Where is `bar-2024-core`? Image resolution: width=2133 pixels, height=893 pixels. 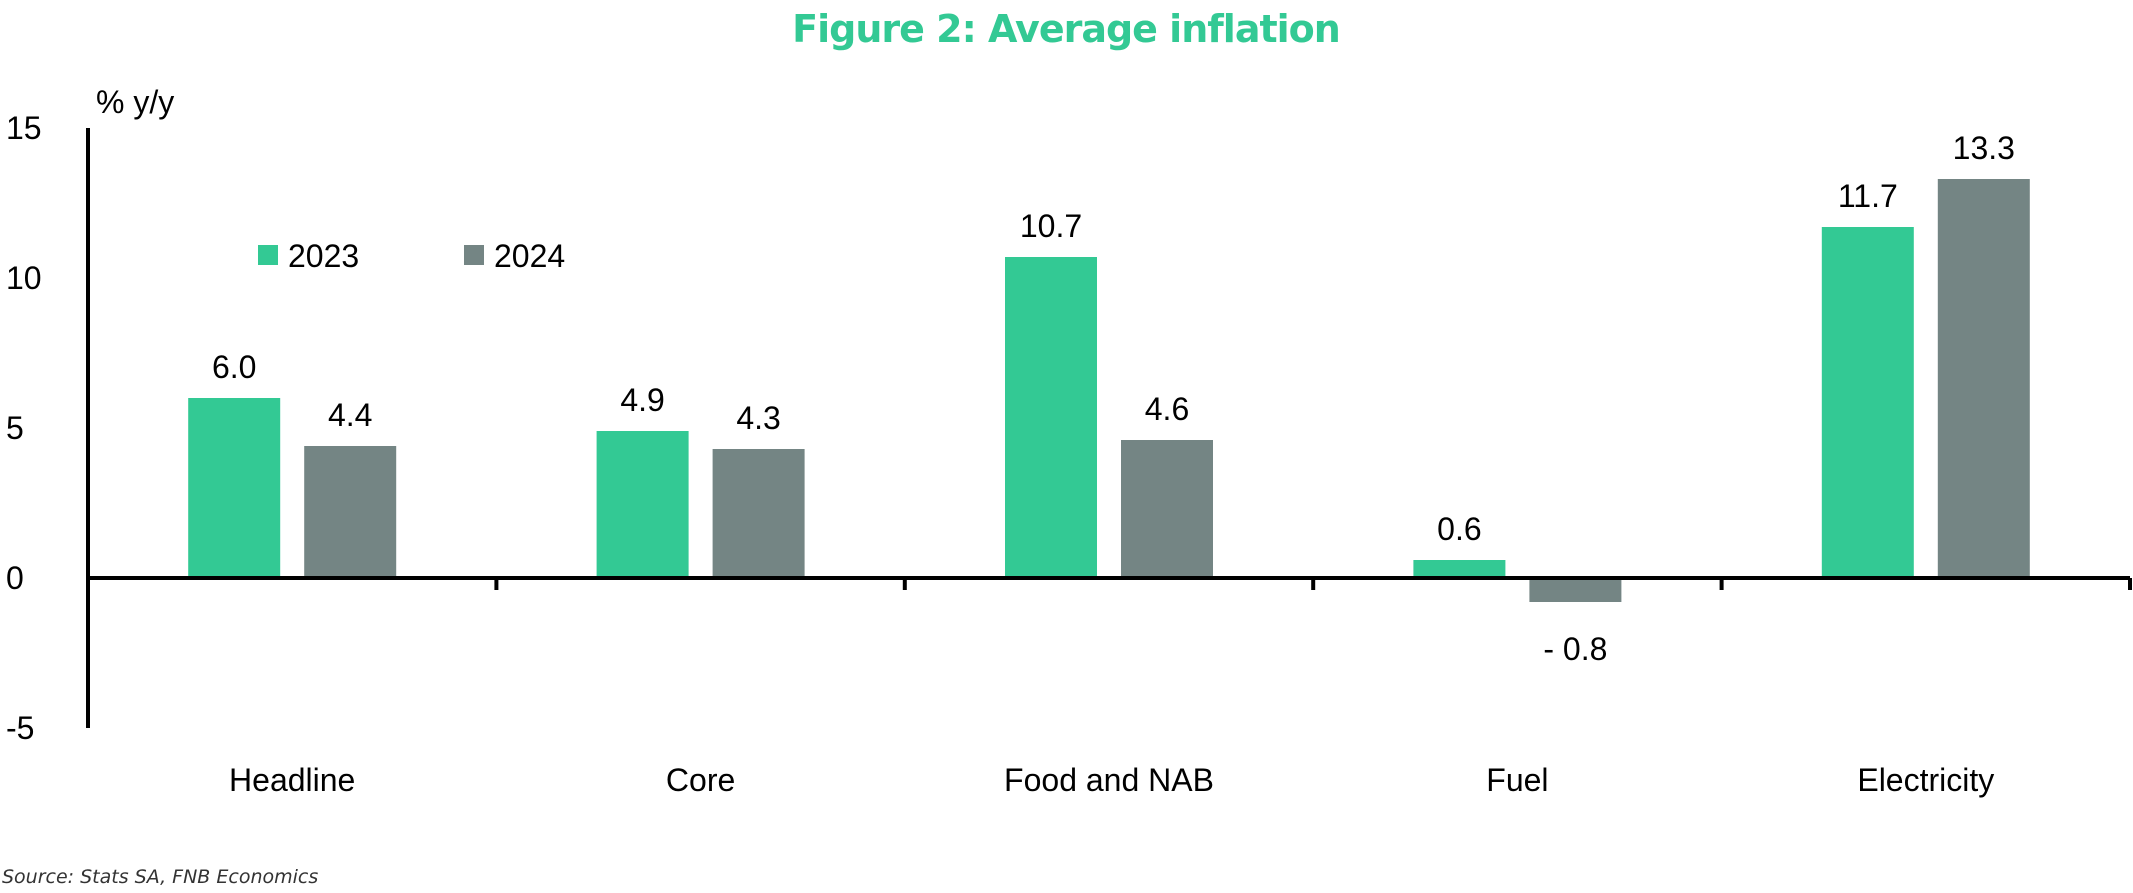 bar-2024-core is located at coordinates (758, 513).